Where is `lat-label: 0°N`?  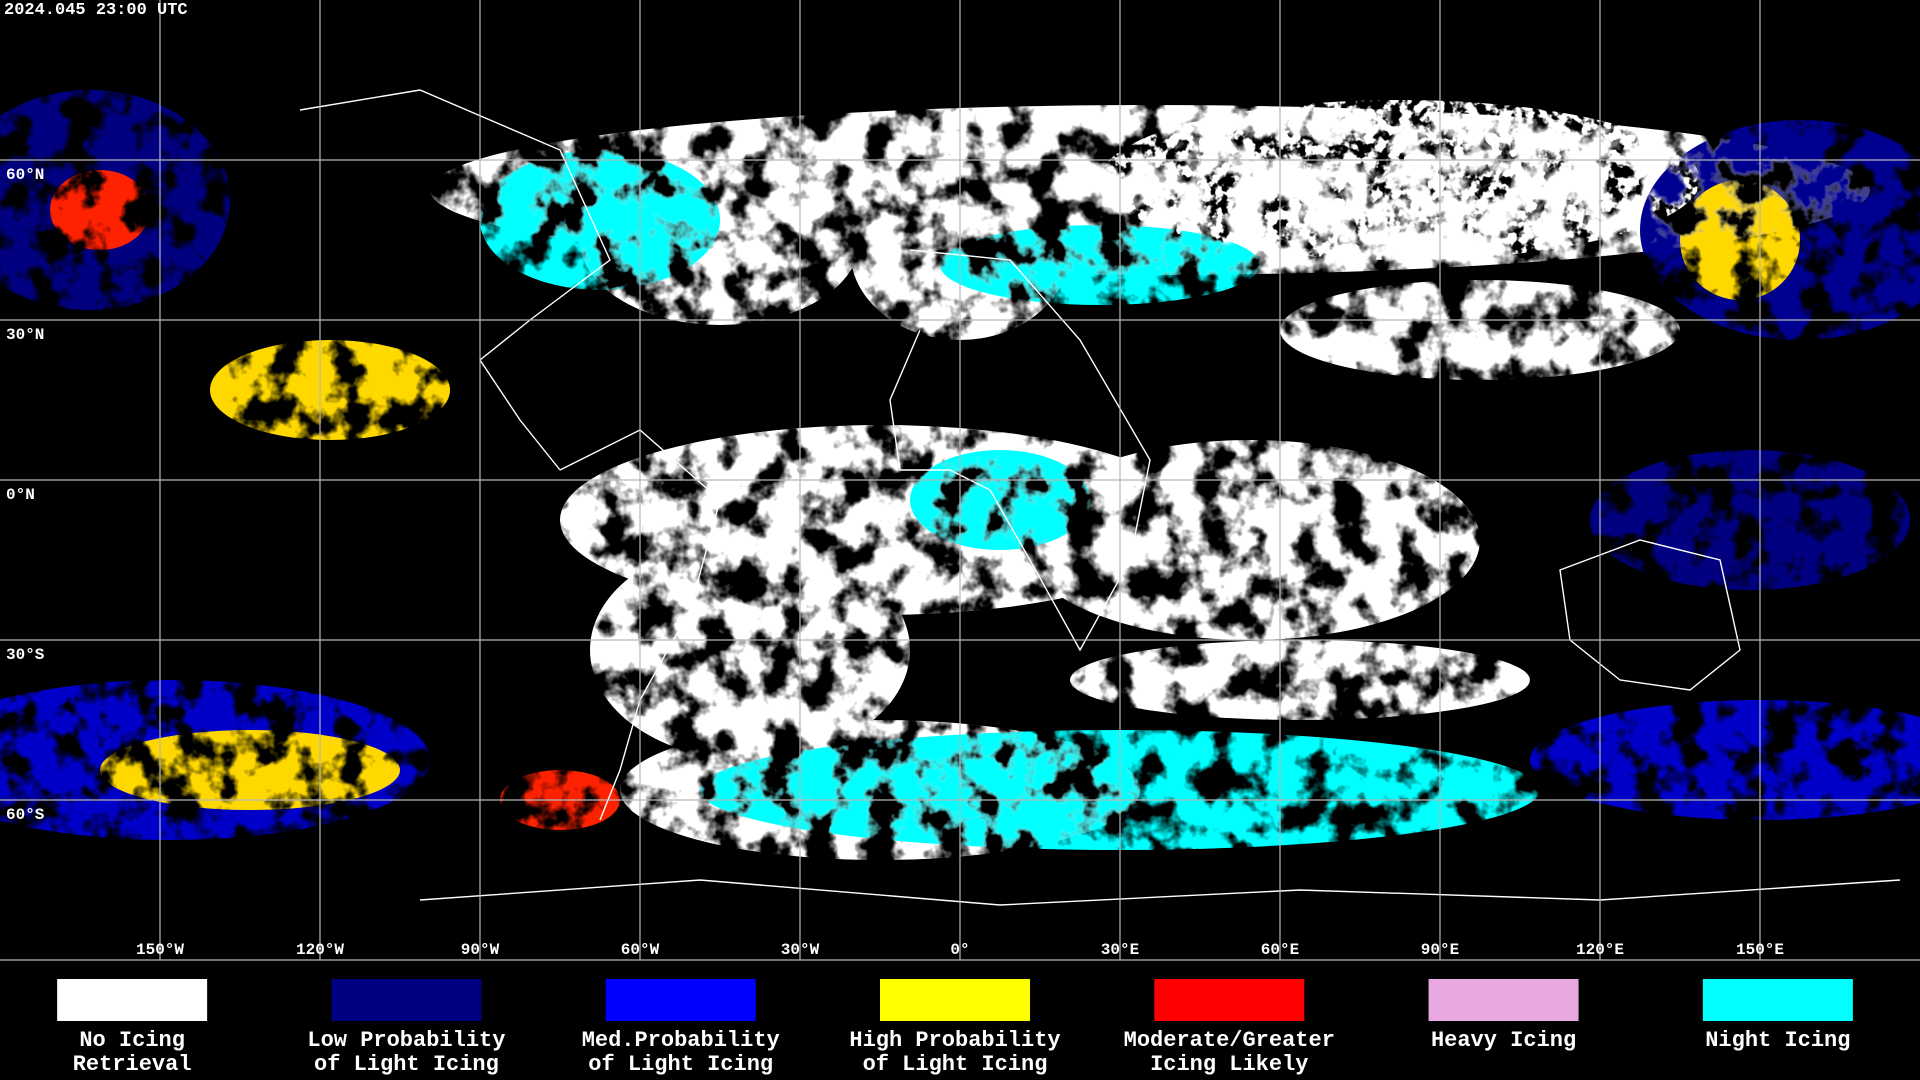 lat-label: 0°N is located at coordinates (20, 495).